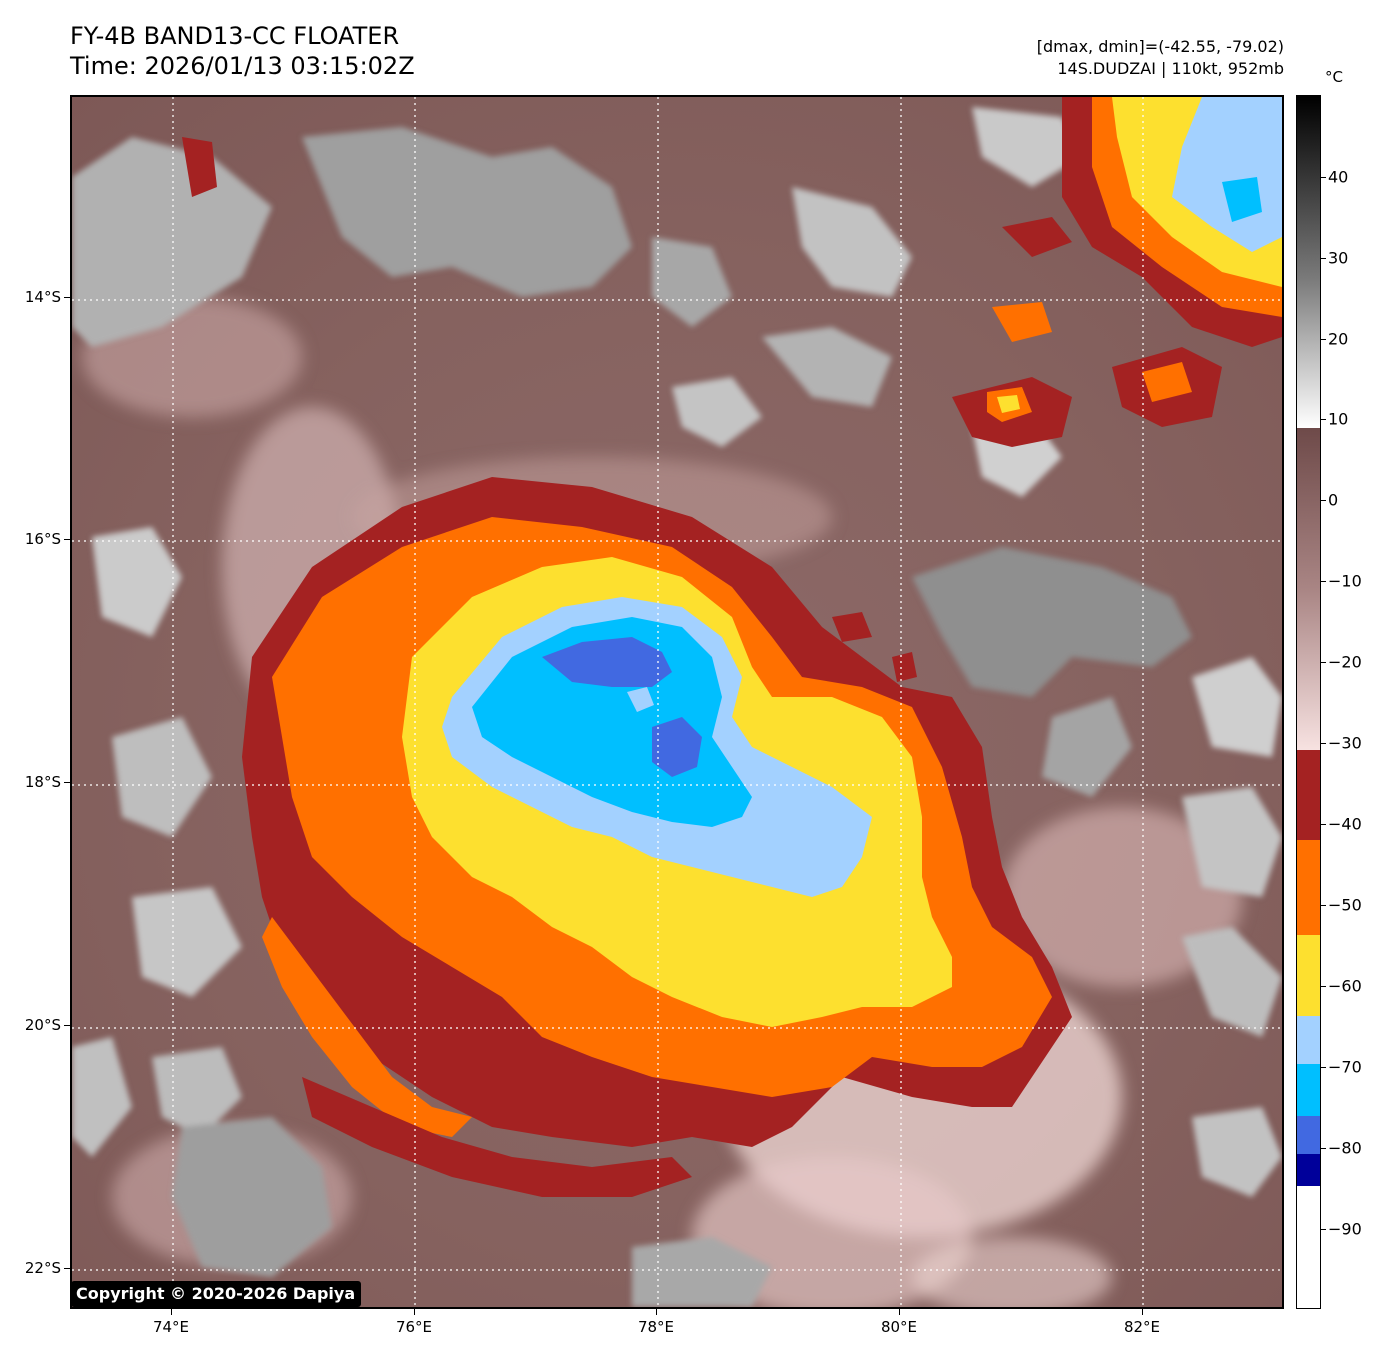  Describe the element at coordinates (414, 1327) in the screenshot. I see `lon-label-76e: 76°E` at that location.